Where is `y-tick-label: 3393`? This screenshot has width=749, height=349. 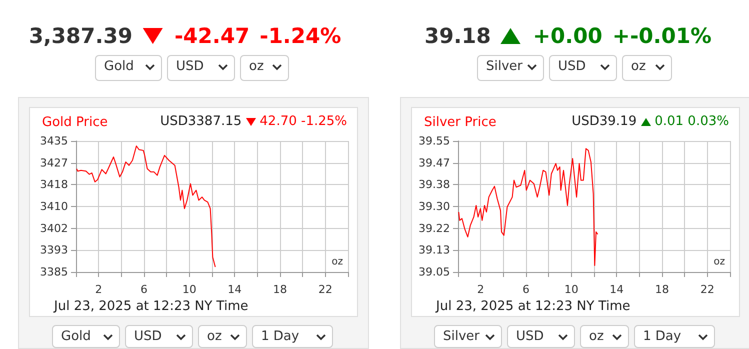 y-tick-label: 3393 is located at coordinates (54, 250).